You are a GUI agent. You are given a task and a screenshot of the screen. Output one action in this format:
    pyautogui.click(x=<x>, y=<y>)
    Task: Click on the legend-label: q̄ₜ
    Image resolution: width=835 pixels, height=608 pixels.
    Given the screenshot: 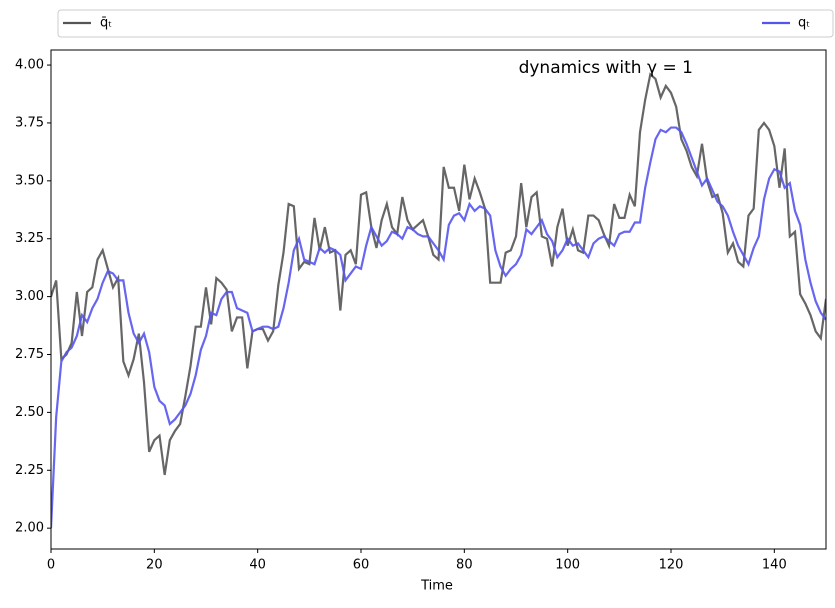 What is the action you would take?
    pyautogui.click(x=106, y=23)
    